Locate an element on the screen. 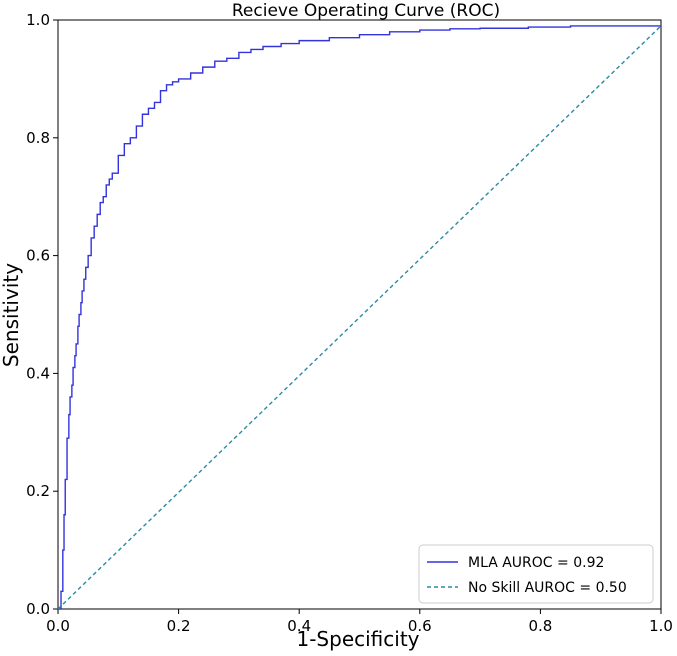 The height and width of the screenshot is (656, 677). y-tick-label: 1.0 is located at coordinates (38, 20).